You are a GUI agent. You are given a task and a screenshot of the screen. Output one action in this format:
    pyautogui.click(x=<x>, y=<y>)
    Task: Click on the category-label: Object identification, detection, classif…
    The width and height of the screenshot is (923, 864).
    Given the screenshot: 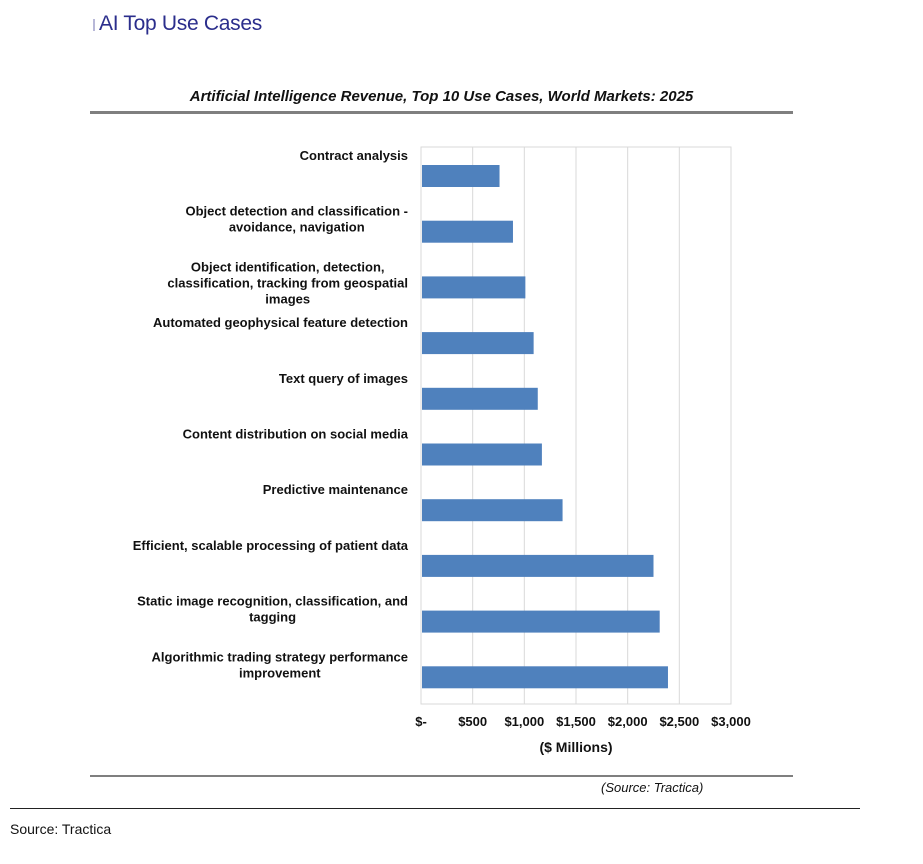 What is the action you would take?
    pyautogui.click(x=287, y=282)
    